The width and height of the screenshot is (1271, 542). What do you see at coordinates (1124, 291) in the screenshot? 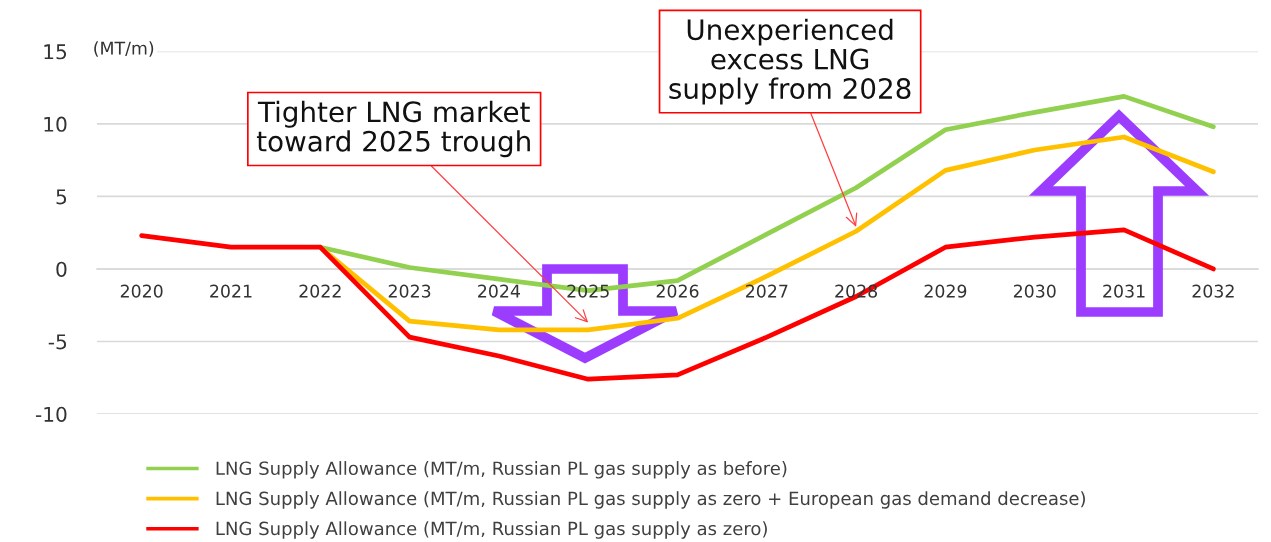
I see `x-tick-label: 2031` at bounding box center [1124, 291].